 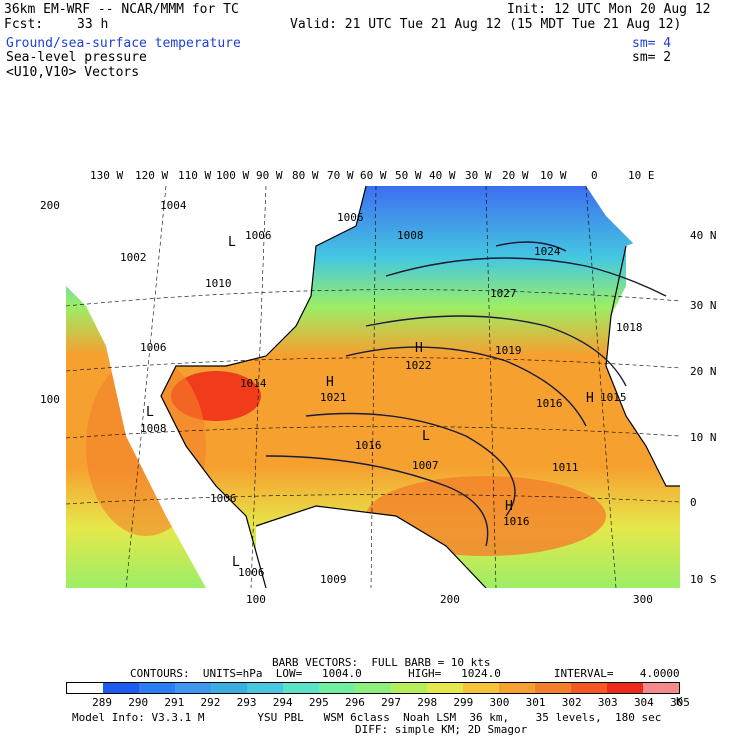 What do you see at coordinates (499, 702) in the screenshot?
I see `scale-label: 300` at bounding box center [499, 702].